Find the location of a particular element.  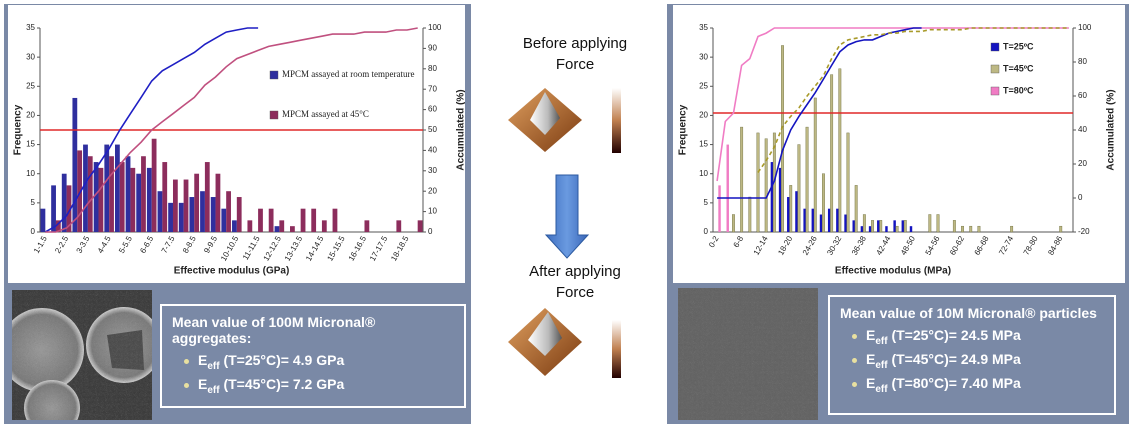

label-line: Force is located at coordinates (575, 64).